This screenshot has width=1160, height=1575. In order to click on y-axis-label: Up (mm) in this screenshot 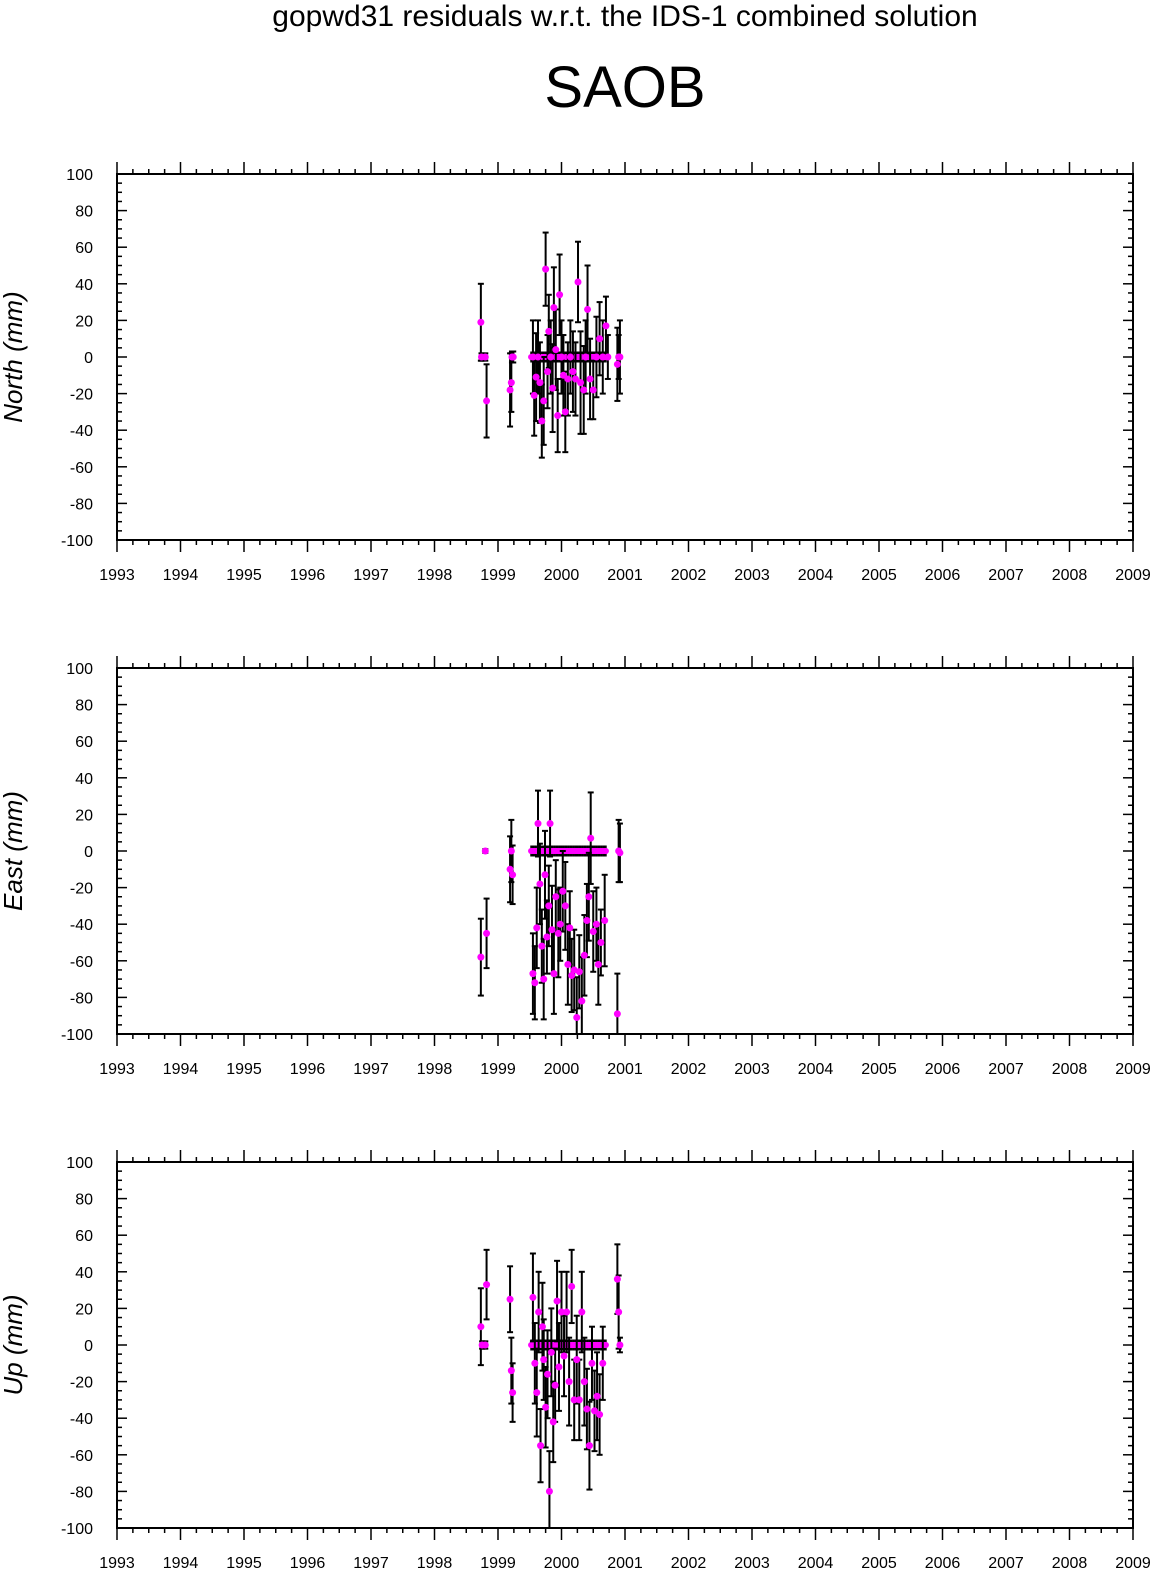, I will do `click(14, 1344)`.